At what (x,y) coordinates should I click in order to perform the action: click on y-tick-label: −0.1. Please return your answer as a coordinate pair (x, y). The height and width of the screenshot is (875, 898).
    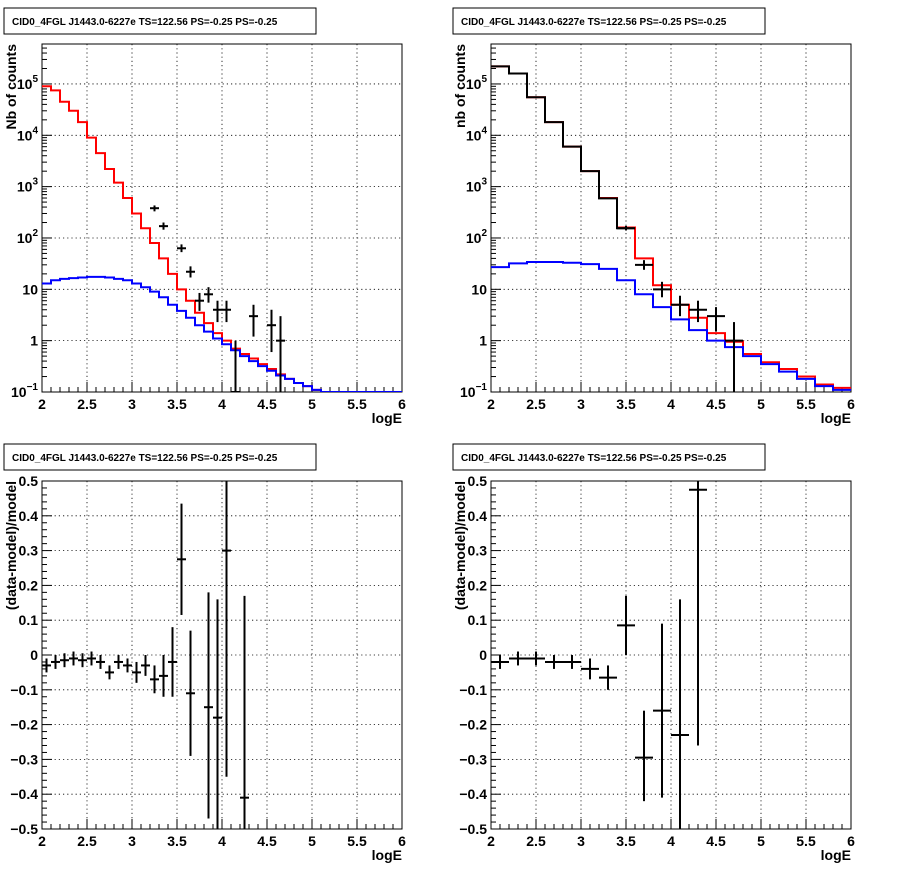
    Looking at the image, I should click on (473, 690).